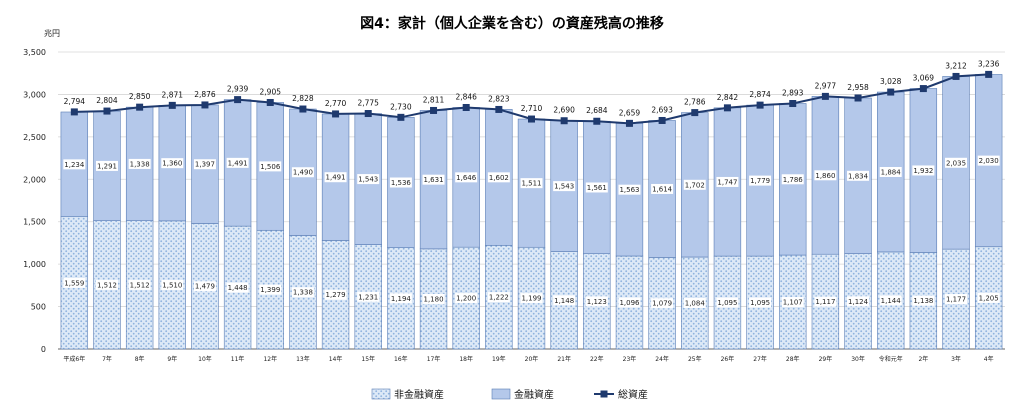  What do you see at coordinates (172, 359) in the screenshot?
I see `x-tick-label: 9年` at bounding box center [172, 359].